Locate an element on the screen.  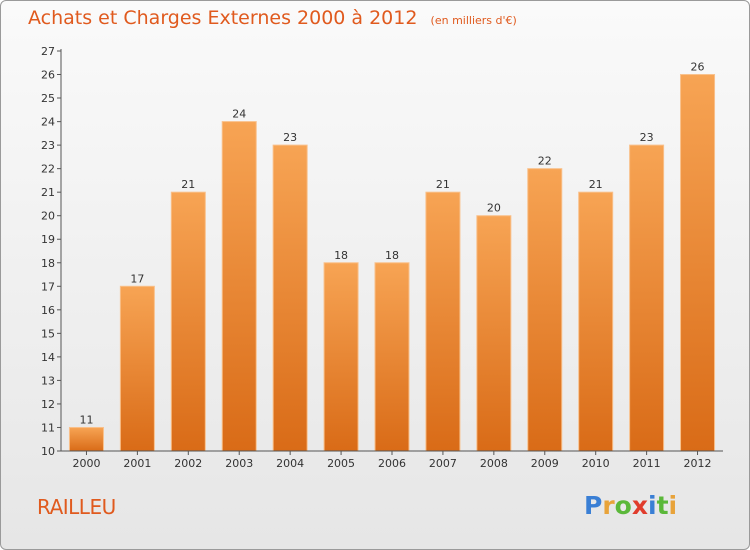
y-tick-label: 23 is located at coordinates (48, 145).